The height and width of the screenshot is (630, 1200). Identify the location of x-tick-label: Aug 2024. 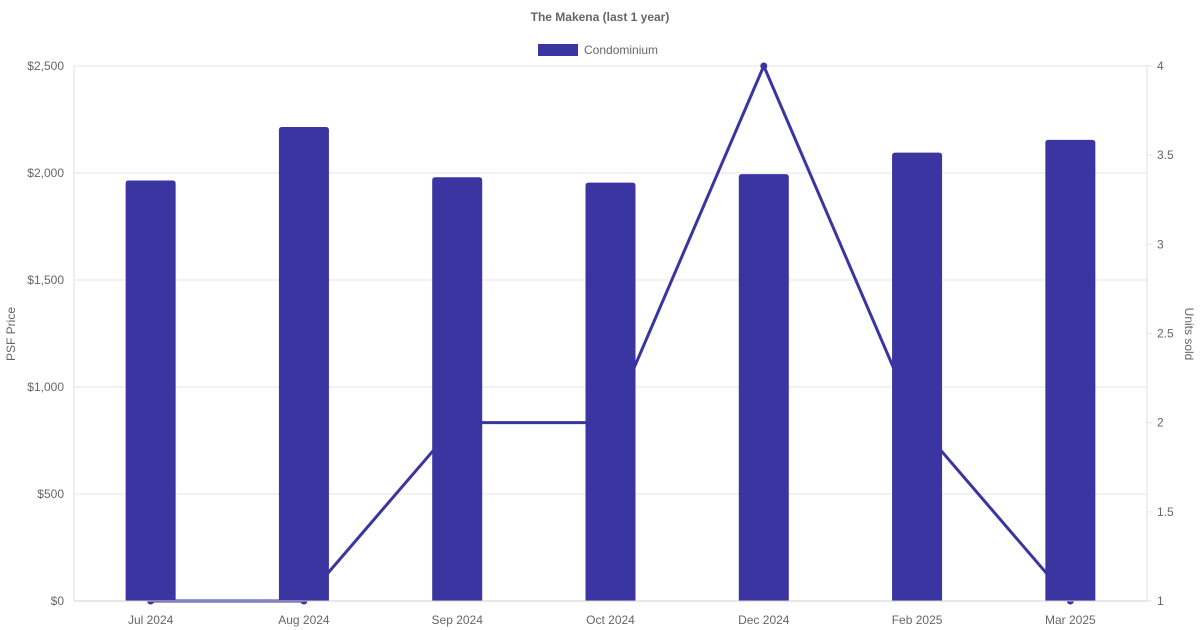
(304, 620).